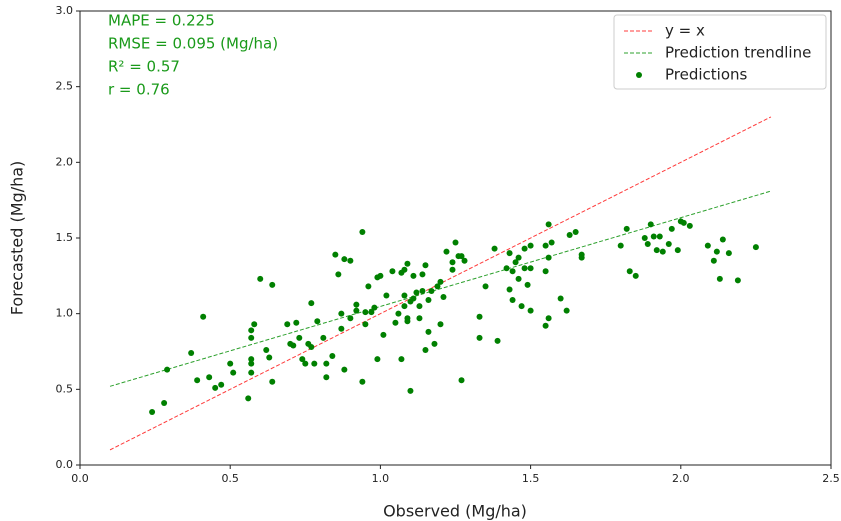 This screenshot has width=841, height=521. I want to click on legend-label: y = x, so click(685, 31).